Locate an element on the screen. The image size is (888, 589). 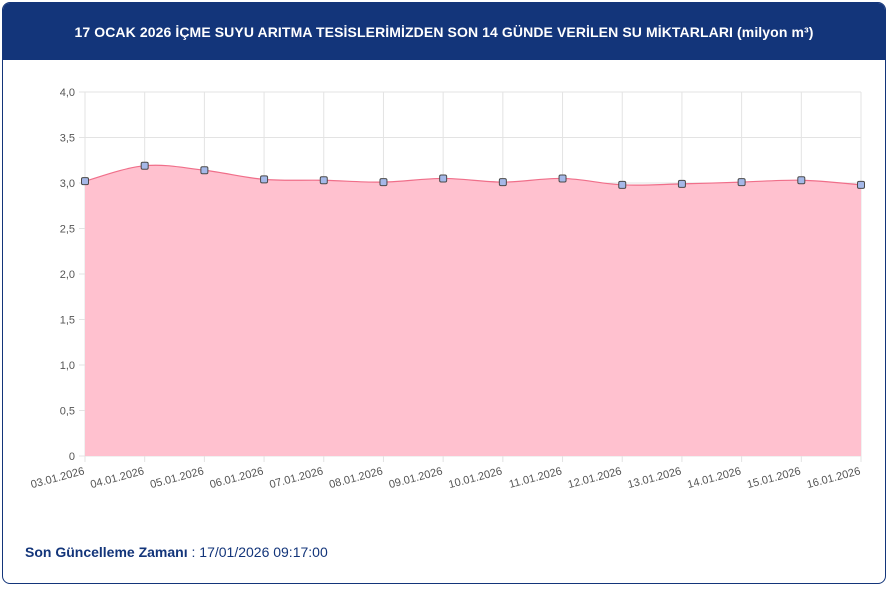
series-line is located at coordinates (473, 175).